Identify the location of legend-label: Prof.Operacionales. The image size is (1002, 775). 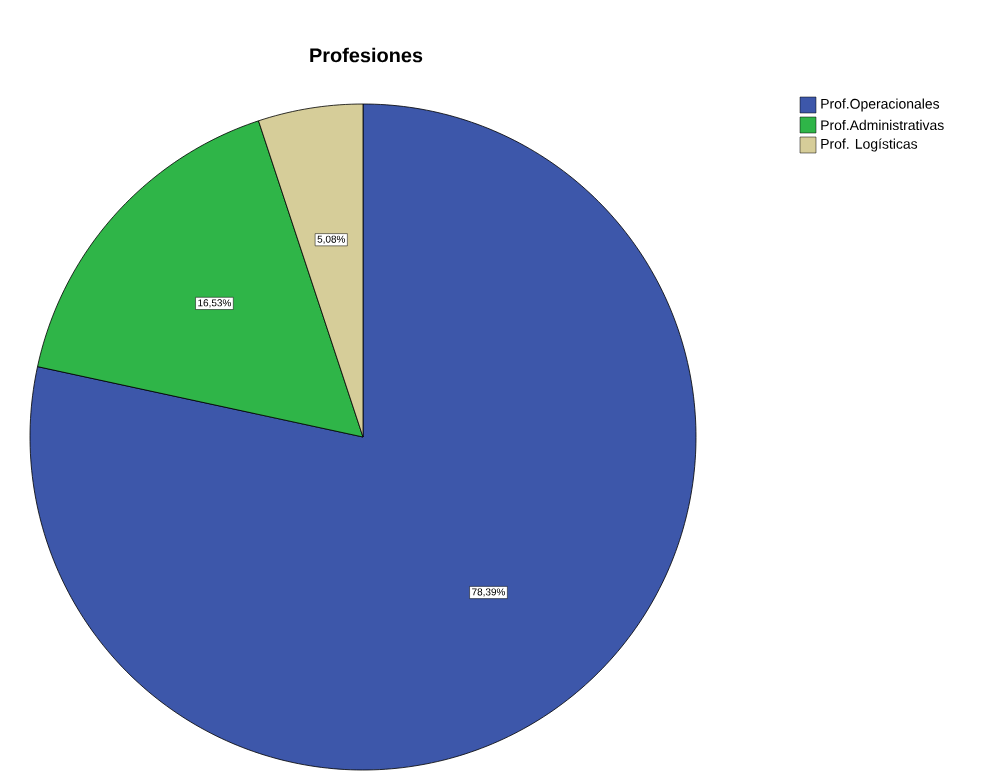
(880, 105).